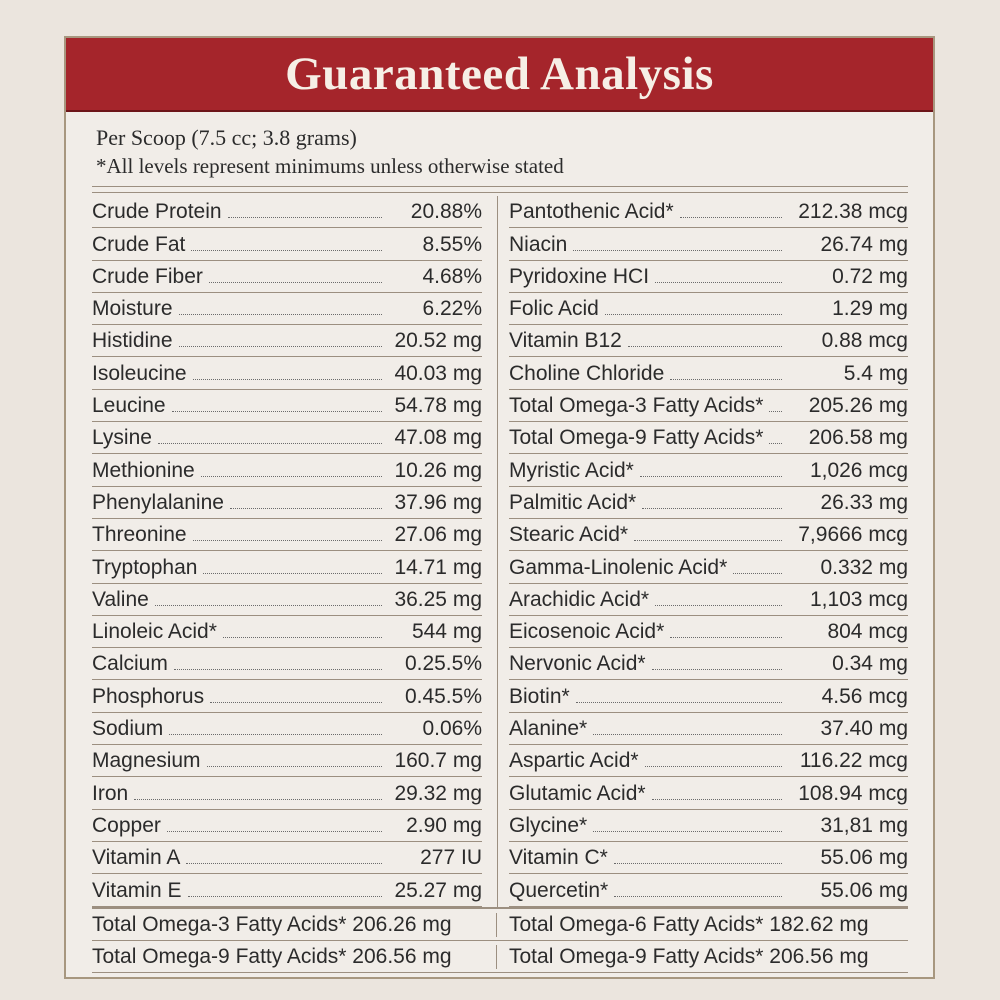 This screenshot has width=1000, height=1000. What do you see at coordinates (708, 632) in the screenshot?
I see `nutrient-row: Eicosenoic Acid* 804 mcg` at bounding box center [708, 632].